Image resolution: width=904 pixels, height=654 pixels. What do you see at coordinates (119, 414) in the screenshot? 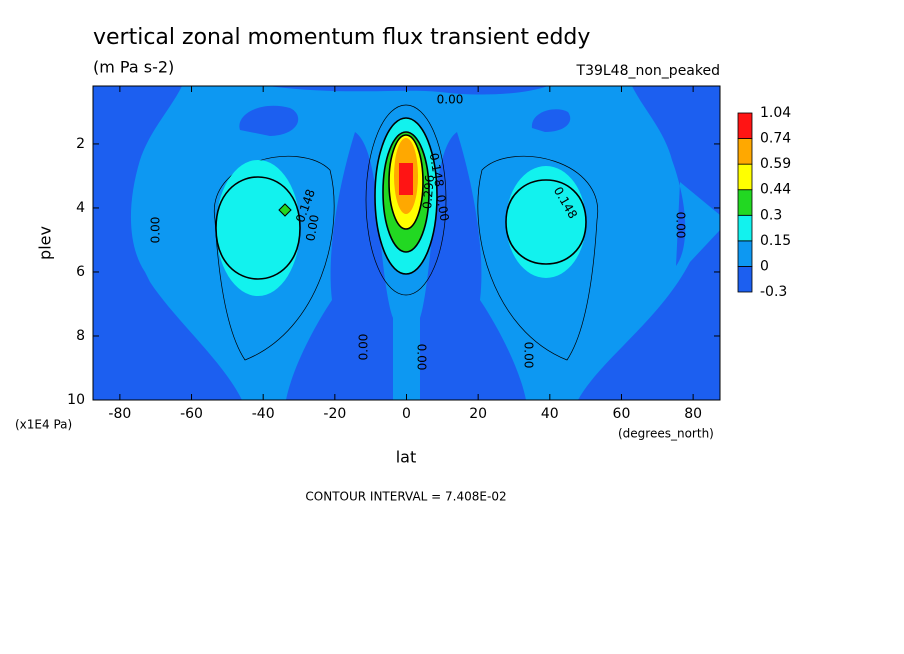
I see `x-tick-label: -80` at bounding box center [119, 414].